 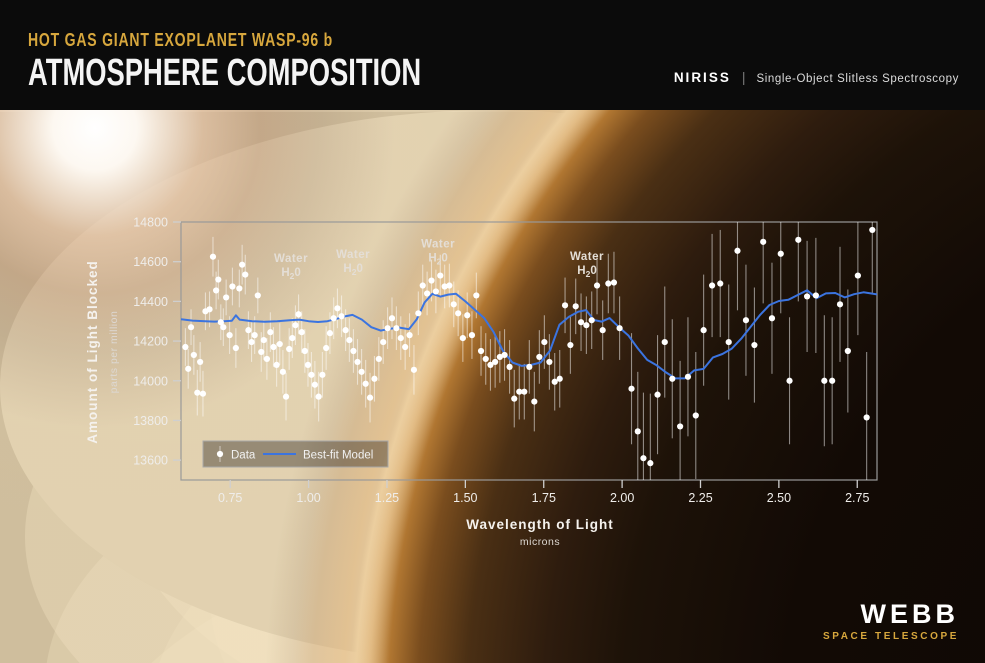 What do you see at coordinates (540, 542) in the screenshot?
I see `svg-text: microns` at bounding box center [540, 542].